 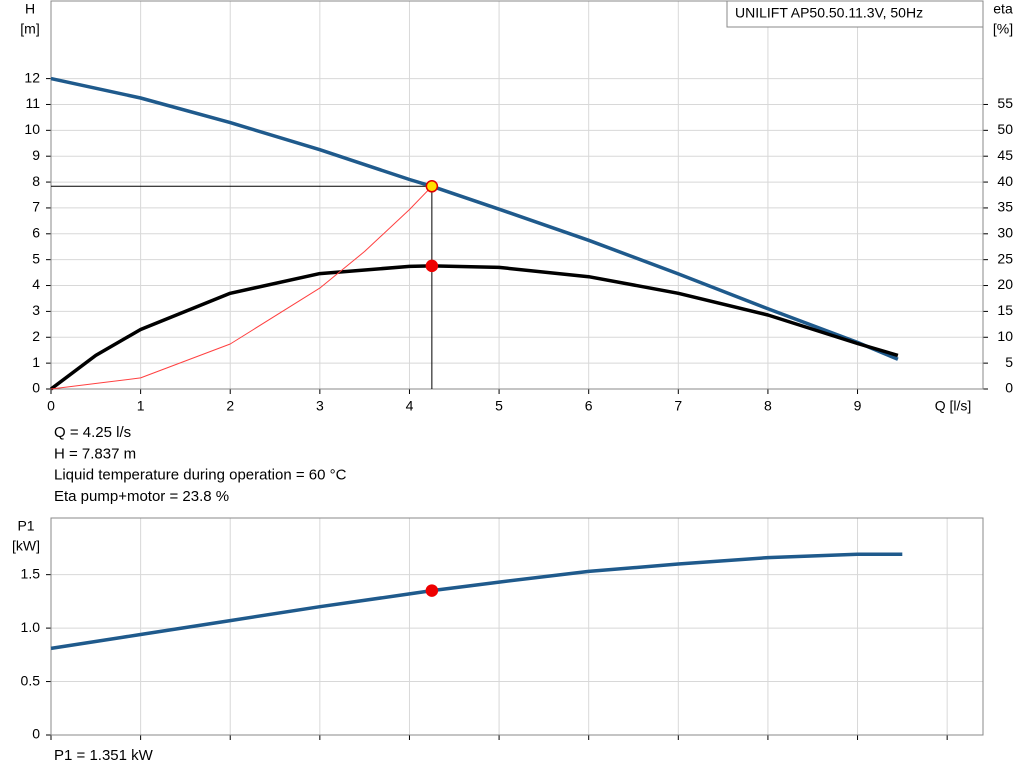 I want to click on x-tick-label: 4, so click(x=410, y=406).